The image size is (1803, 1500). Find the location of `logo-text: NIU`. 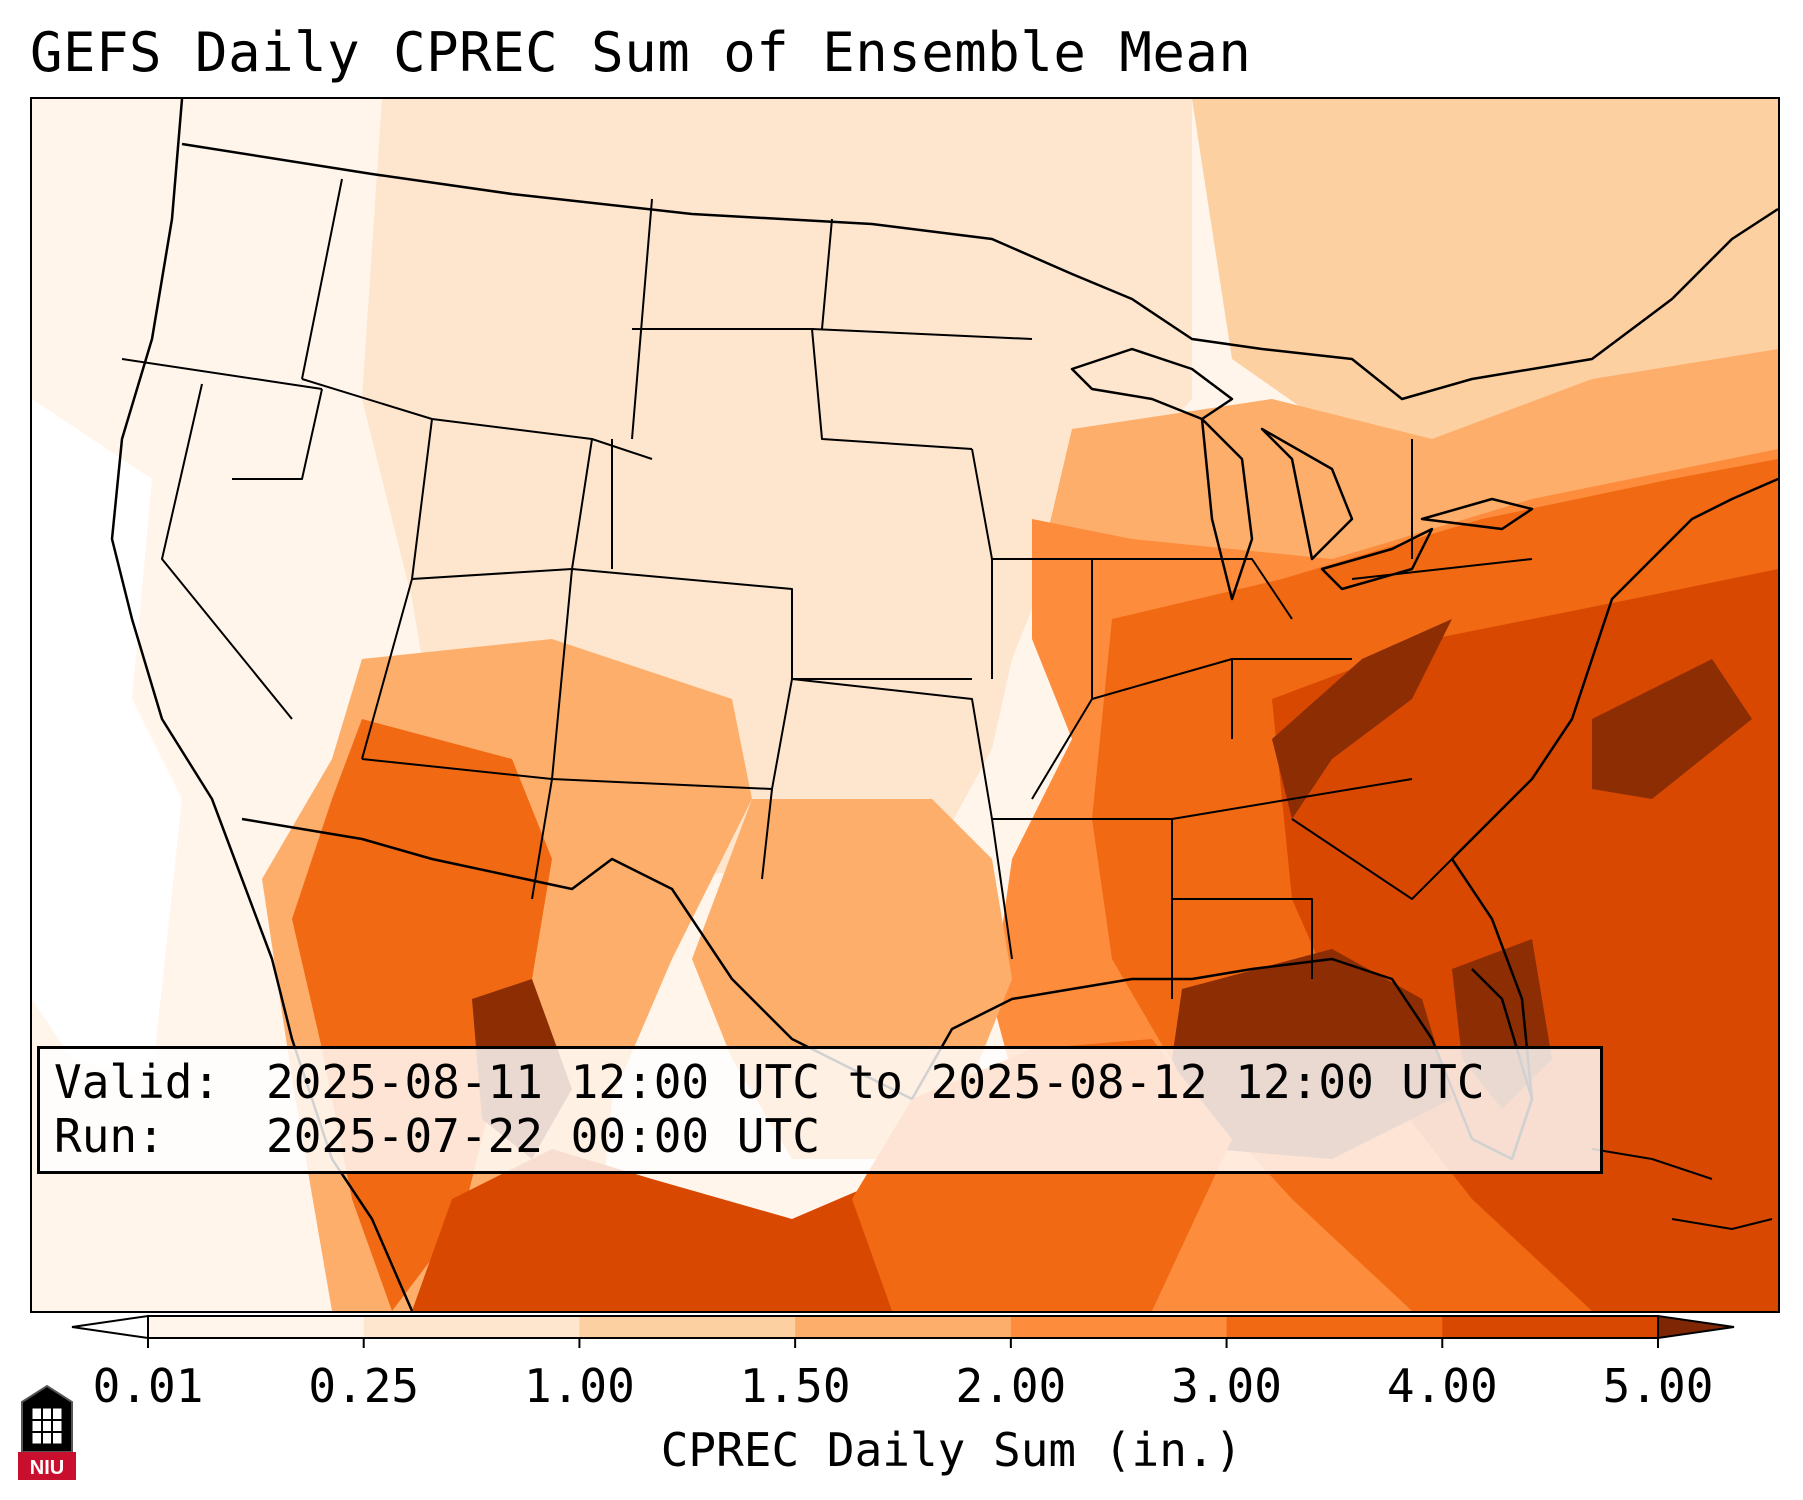

logo-text: NIU is located at coordinates (47, 1468).